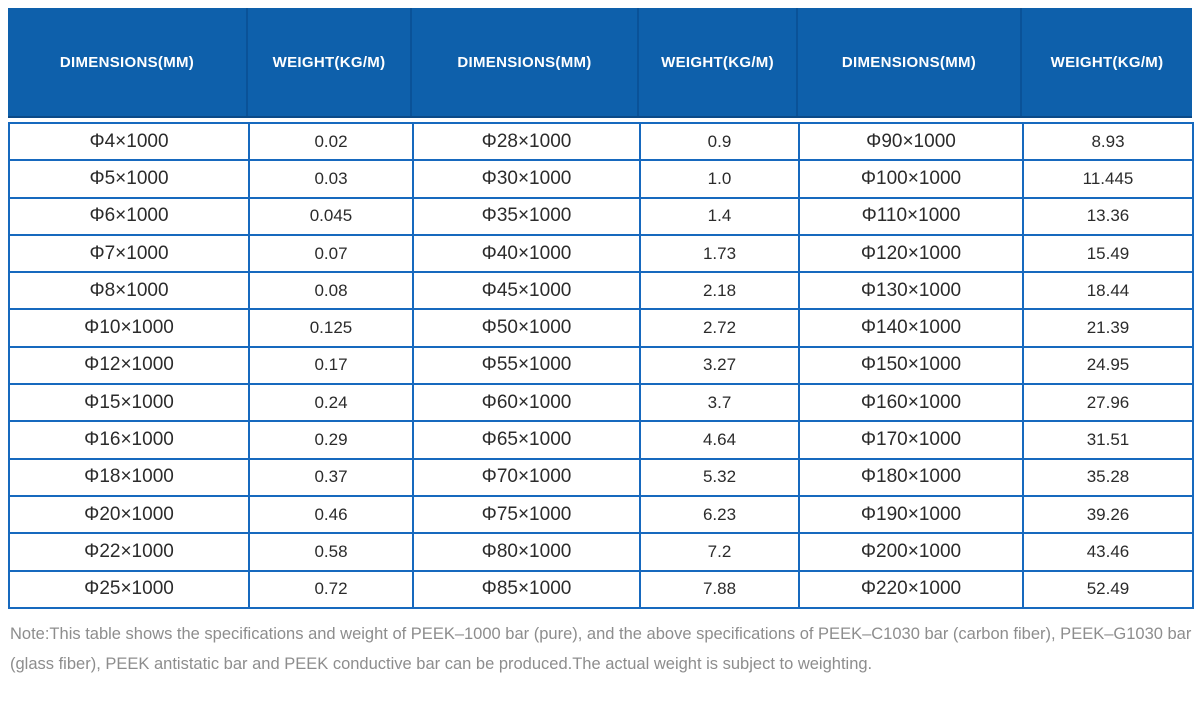  Describe the element at coordinates (719, 403) in the screenshot. I see `weight-cell: 3.7` at that location.